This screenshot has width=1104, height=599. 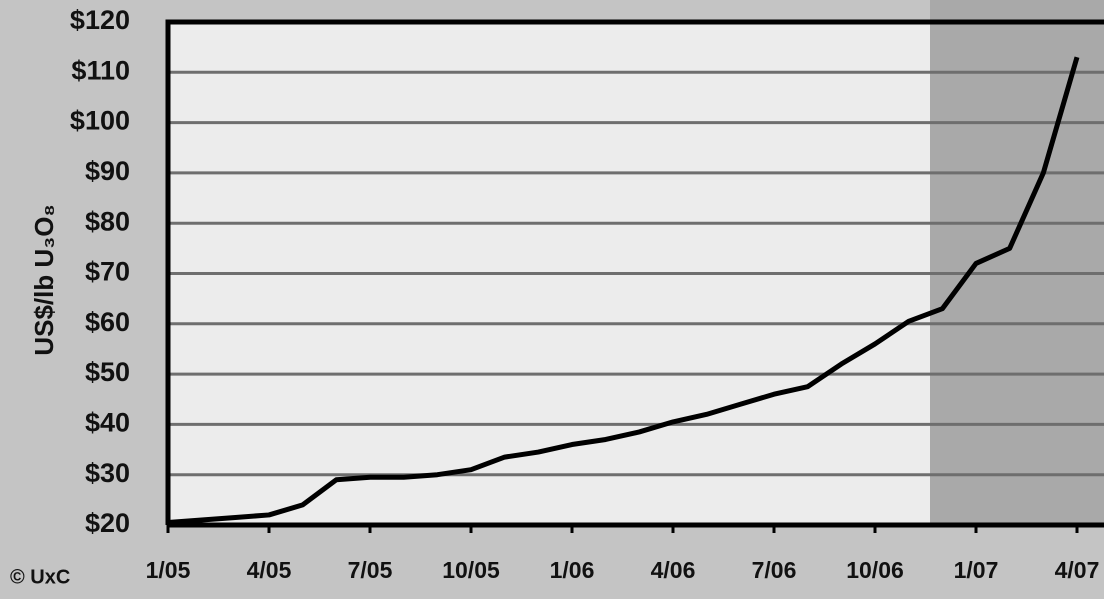 I want to click on x-tick-label: 1/05, so click(x=168, y=570).